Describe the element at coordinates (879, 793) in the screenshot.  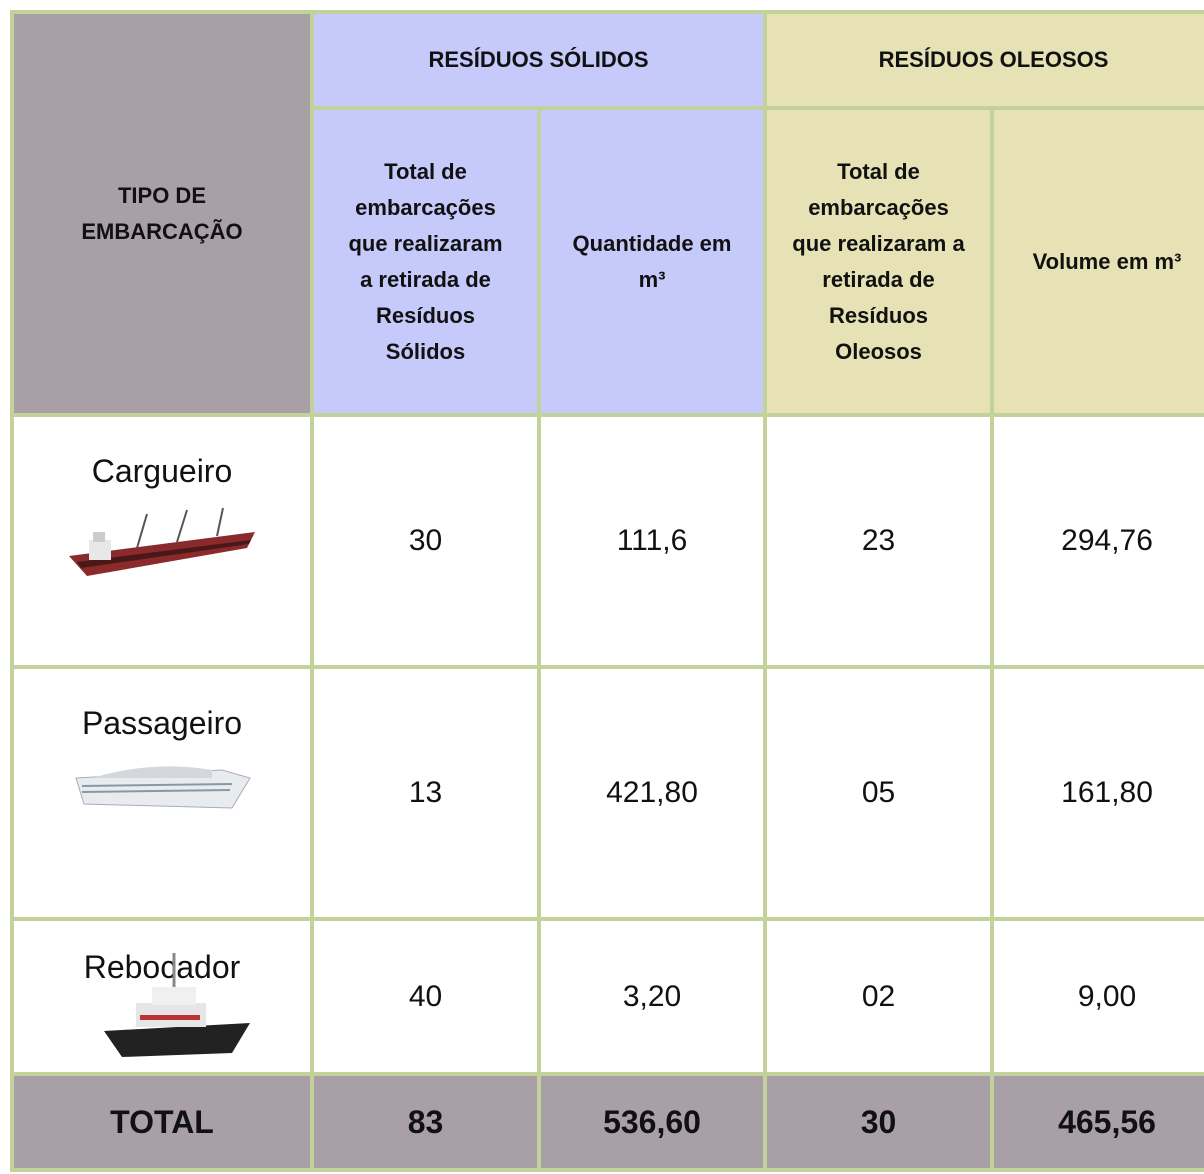
I see `cell: 05` at that location.